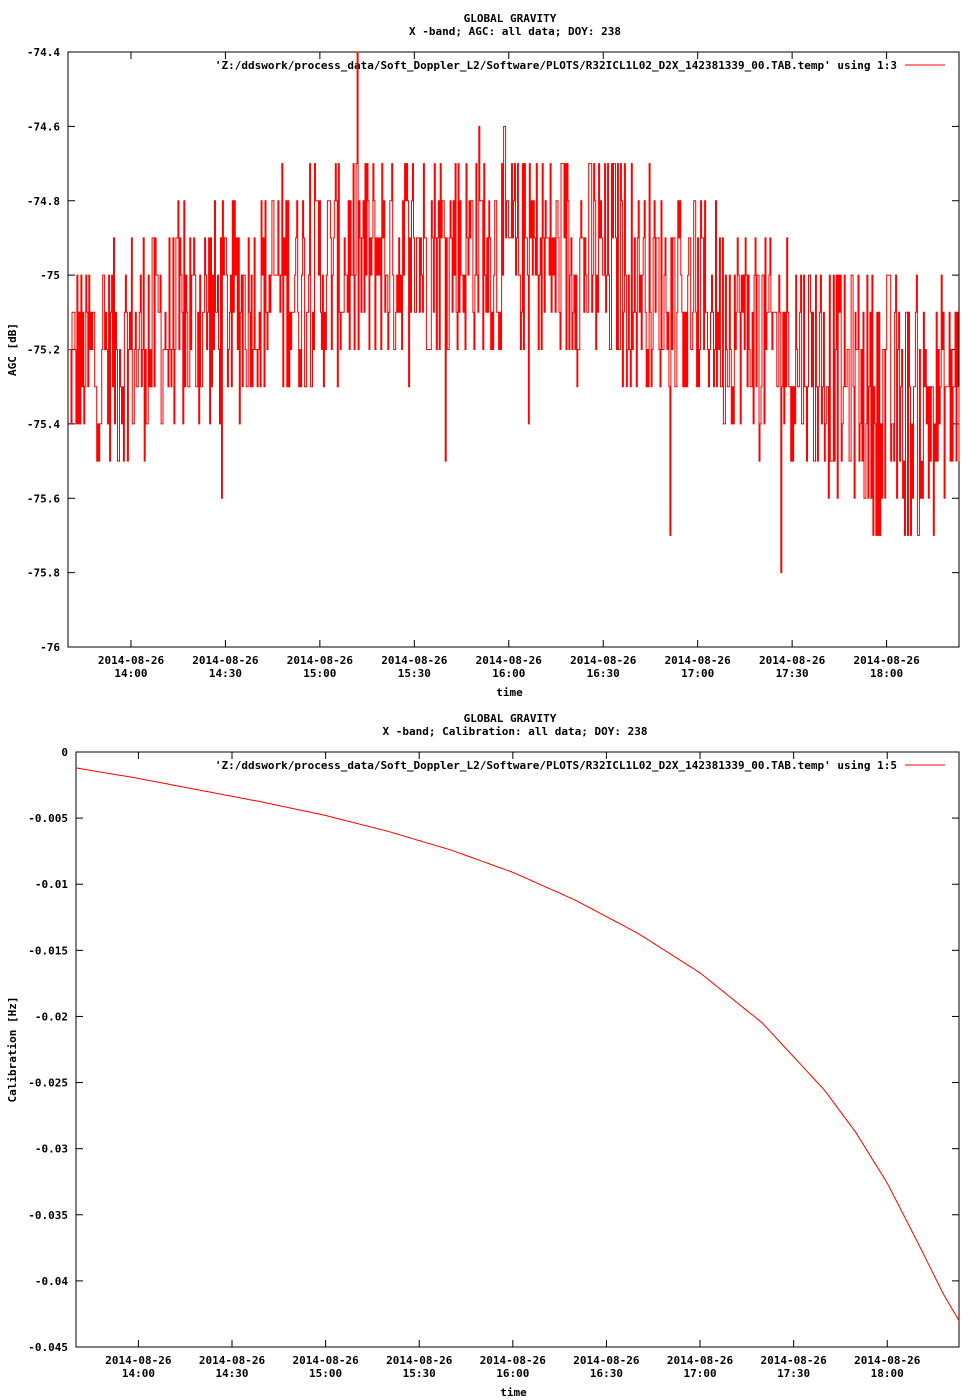  Describe the element at coordinates (12, 349) in the screenshot. I see `y-axis-label: AGC [dB]` at that location.